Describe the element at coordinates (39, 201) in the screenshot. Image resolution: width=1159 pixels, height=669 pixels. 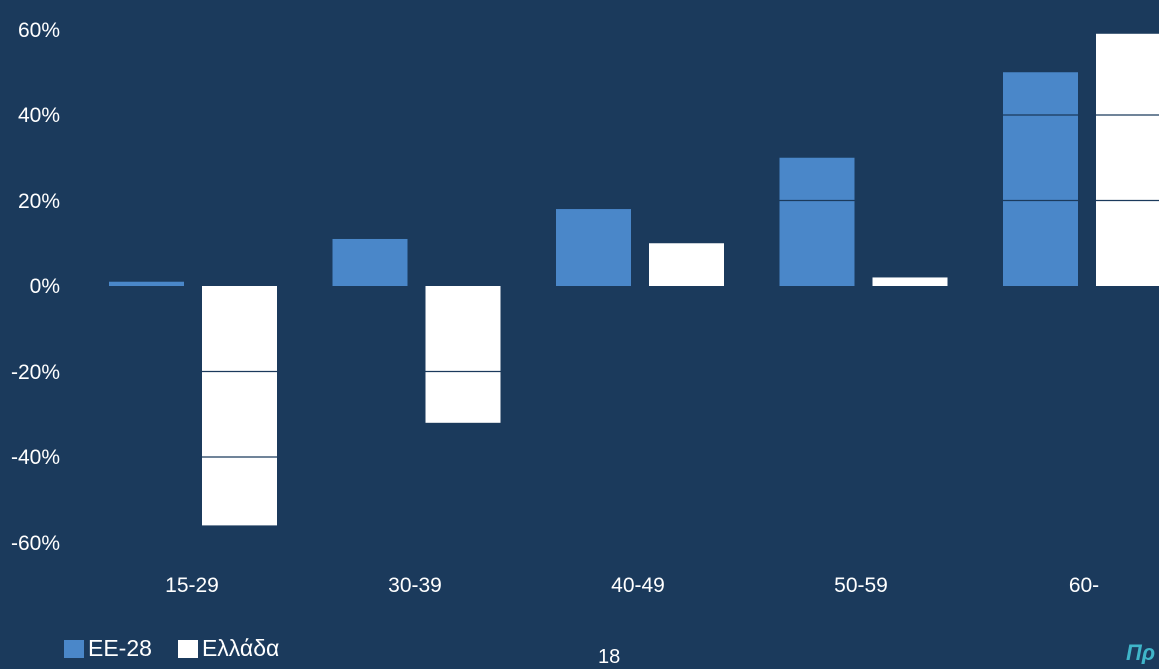
I see `y-tick-label: 20%` at that location.